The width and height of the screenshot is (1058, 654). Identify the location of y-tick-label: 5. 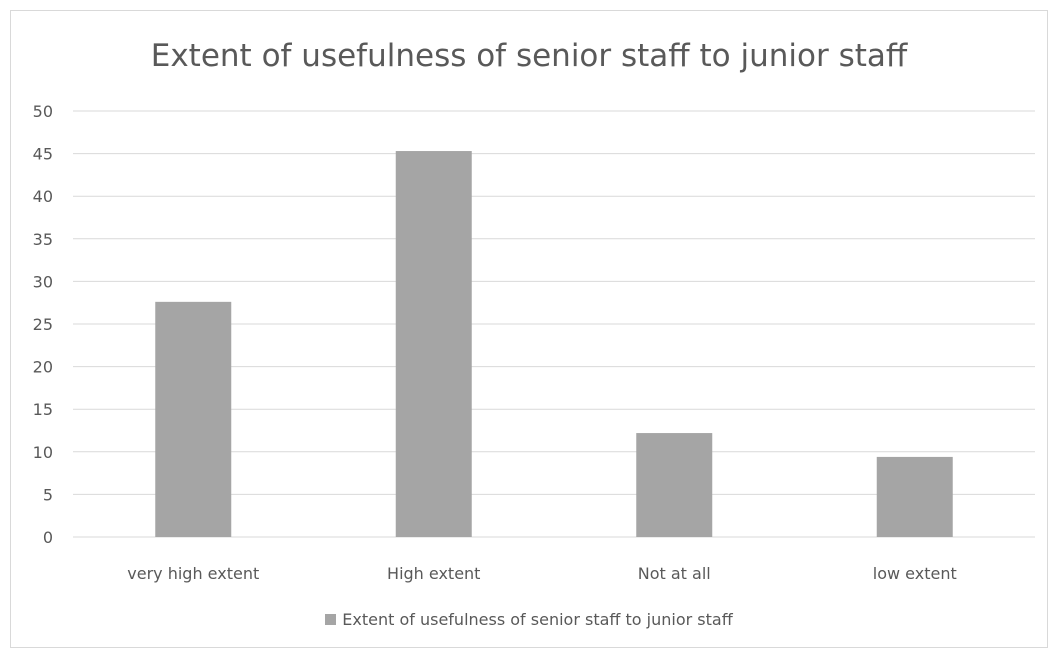
(48, 494).